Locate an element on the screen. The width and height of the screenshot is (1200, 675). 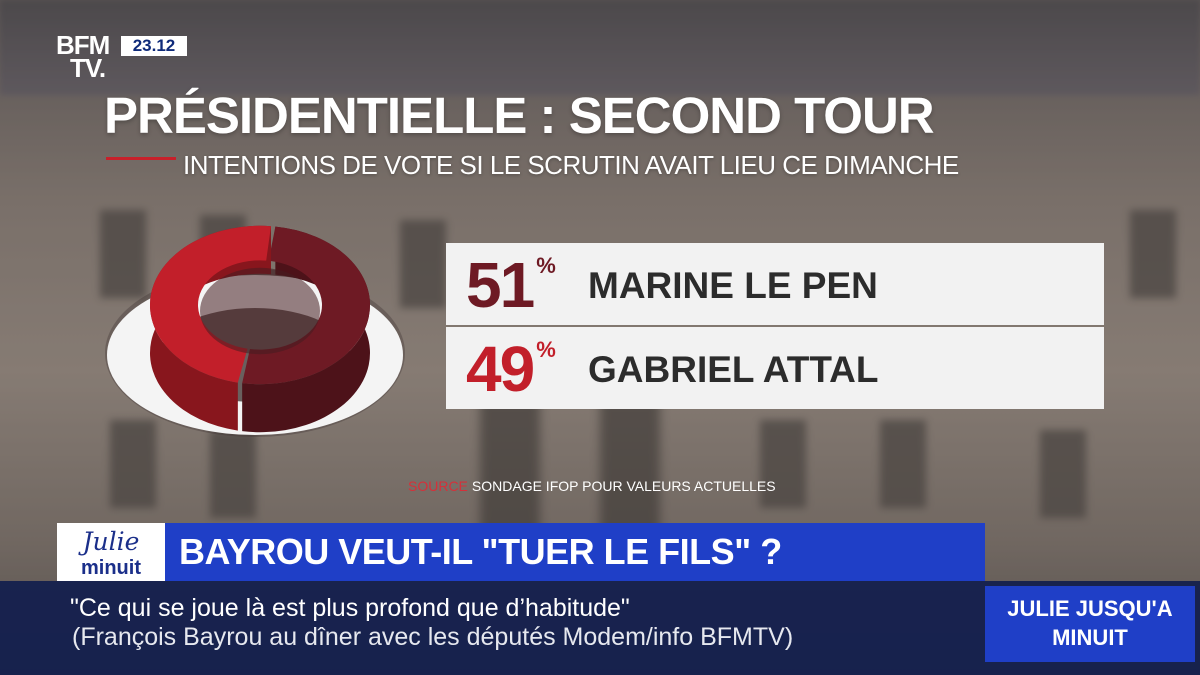
result-row-1: 51% MARINE LE PEN is located at coordinates (775, 284).